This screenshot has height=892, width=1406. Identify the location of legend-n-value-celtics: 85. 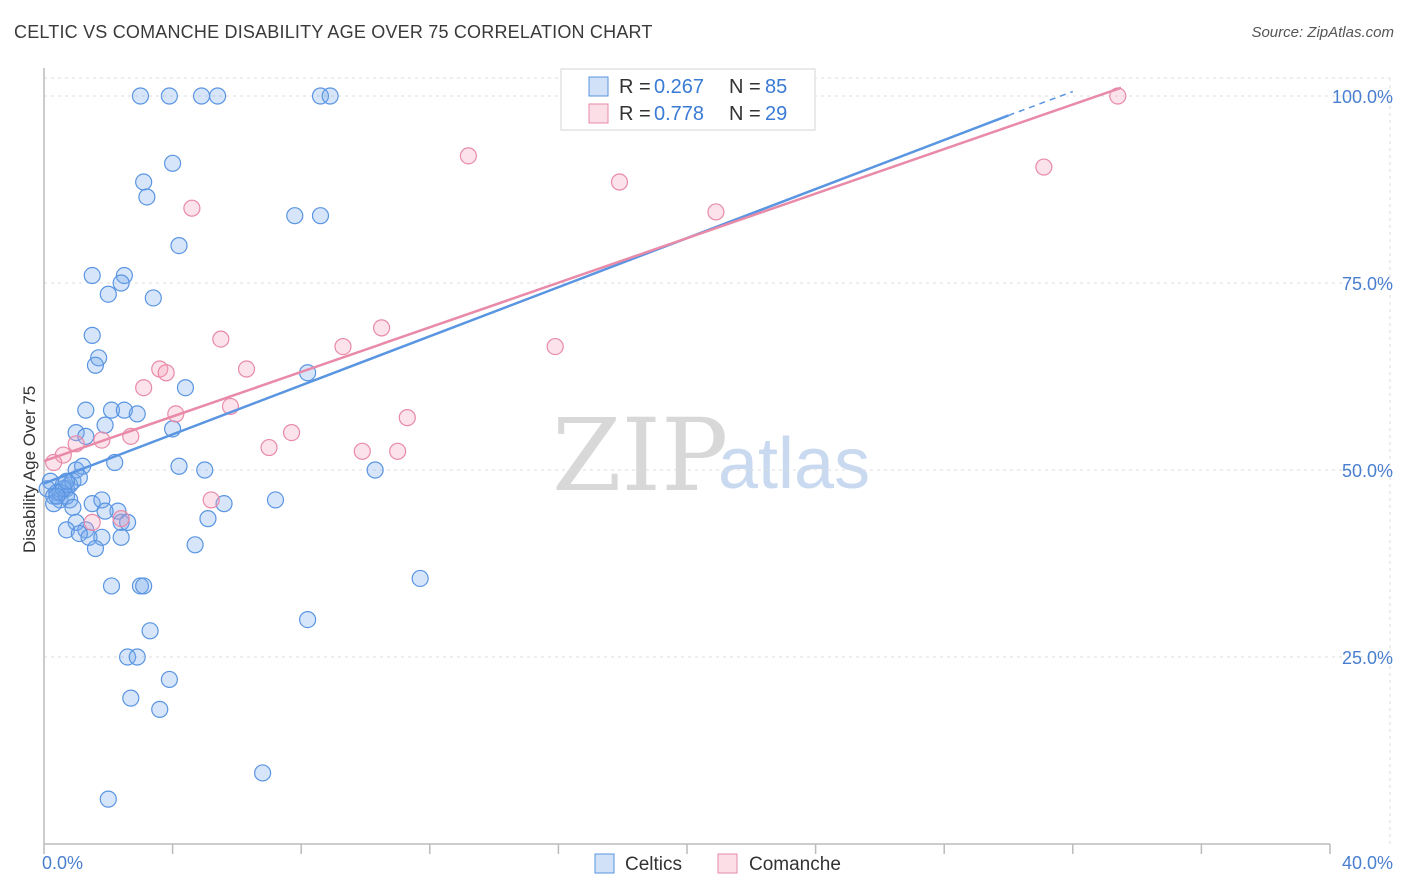
(776, 87).